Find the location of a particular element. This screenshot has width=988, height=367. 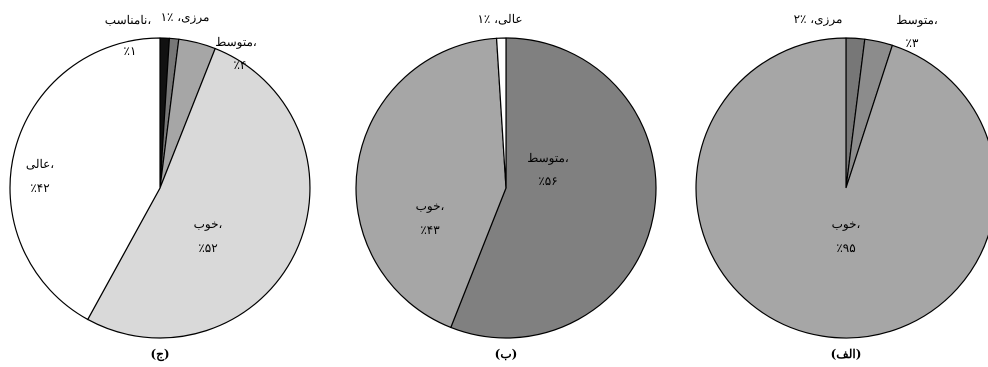

slice-value-3-3: ٪۹۵ is located at coordinates (845, 248).